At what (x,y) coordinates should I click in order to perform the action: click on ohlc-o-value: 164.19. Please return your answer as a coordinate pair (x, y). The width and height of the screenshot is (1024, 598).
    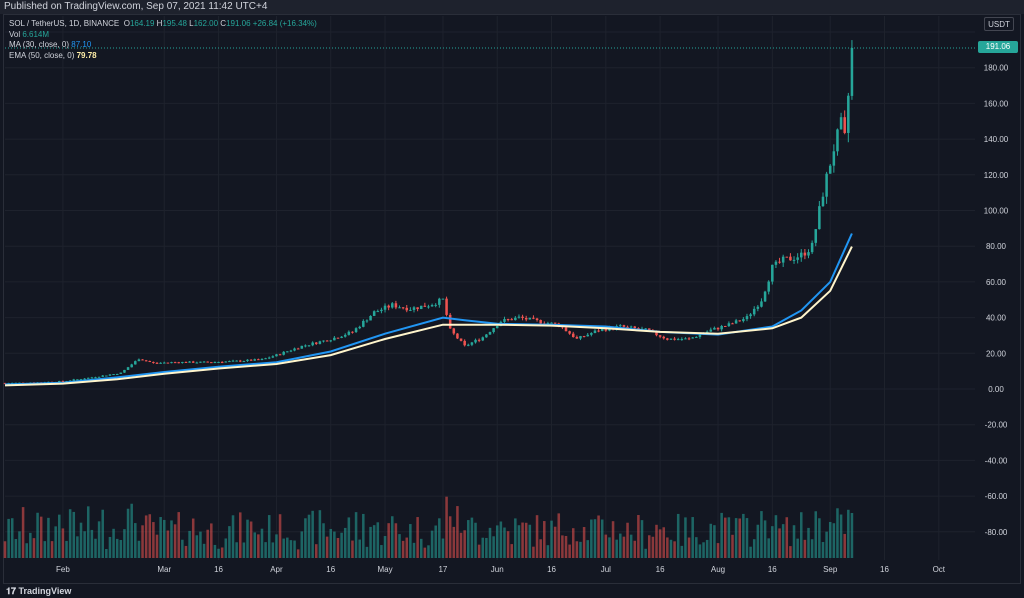
    Looking at the image, I should click on (142, 23).